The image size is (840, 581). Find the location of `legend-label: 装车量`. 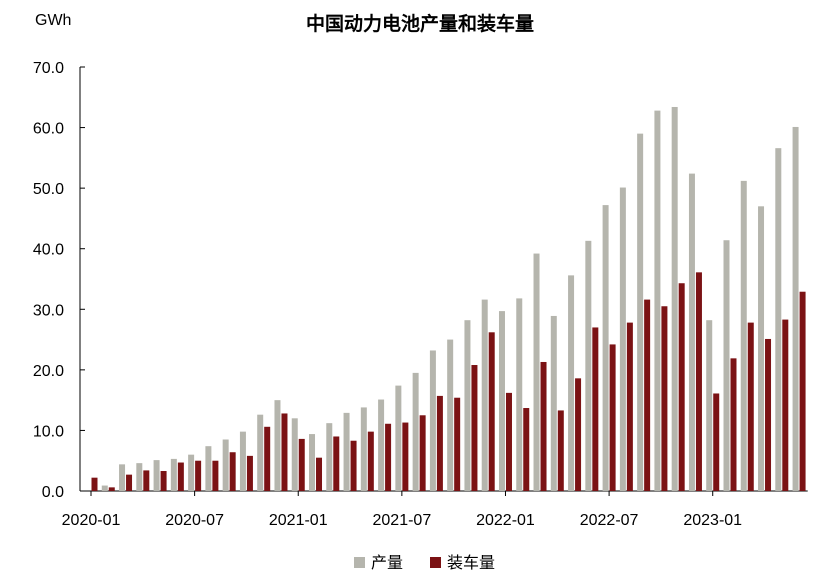

legend-label: 装车量 is located at coordinates (471, 562).